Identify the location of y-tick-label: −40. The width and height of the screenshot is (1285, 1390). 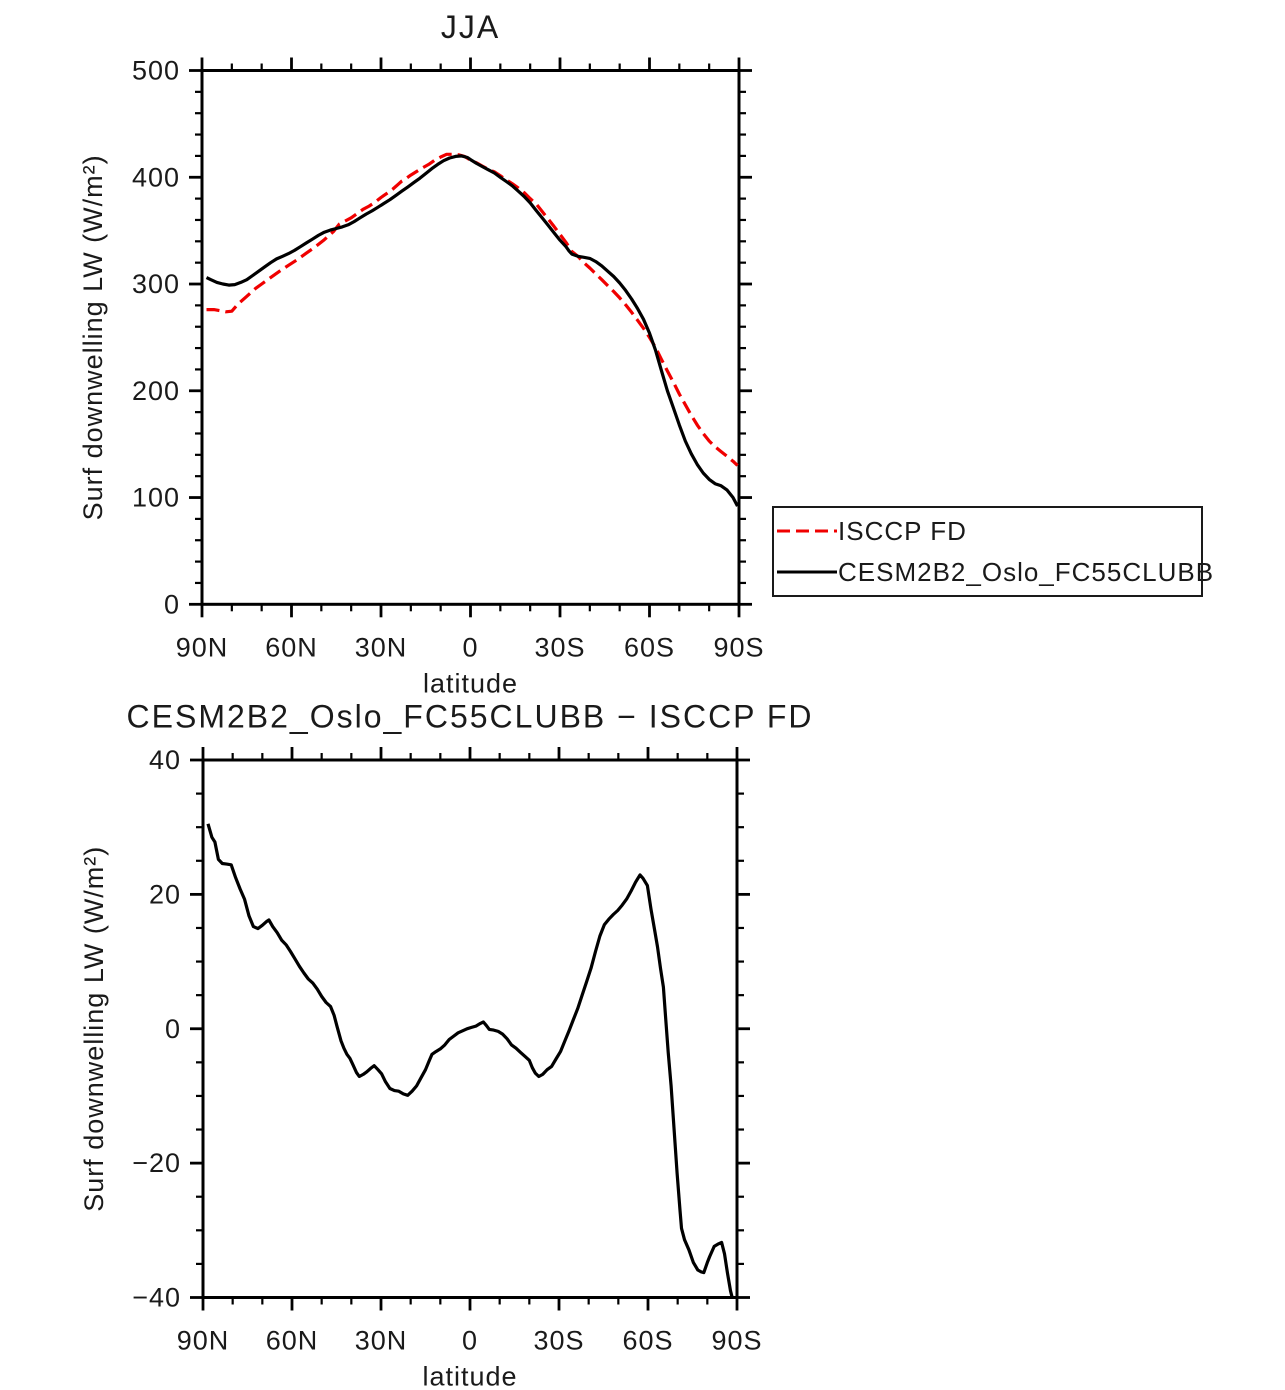
(156, 1298).